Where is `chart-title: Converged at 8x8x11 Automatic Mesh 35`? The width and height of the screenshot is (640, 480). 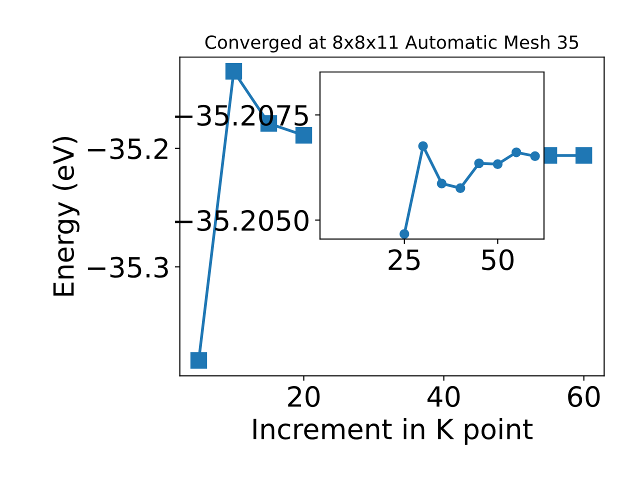
chart-title: Converged at 8x8x11 Automatic Mesh 35 is located at coordinates (391, 44).